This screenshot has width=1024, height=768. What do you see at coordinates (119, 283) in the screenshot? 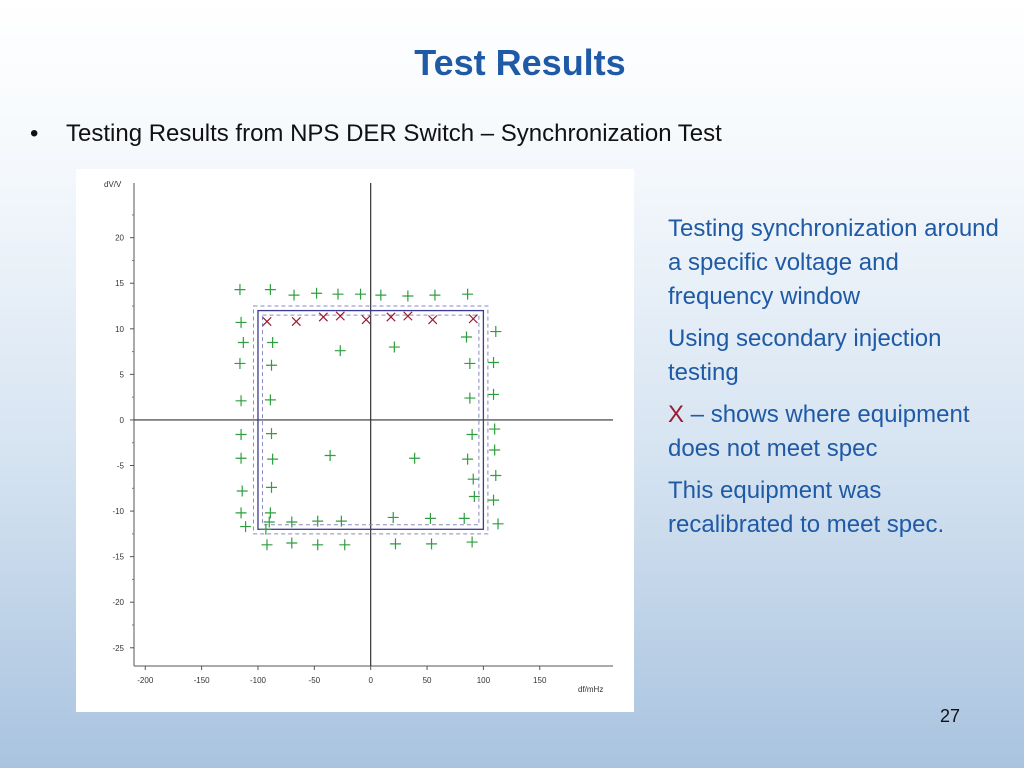
I see `y-tick-label: 15` at bounding box center [119, 283].